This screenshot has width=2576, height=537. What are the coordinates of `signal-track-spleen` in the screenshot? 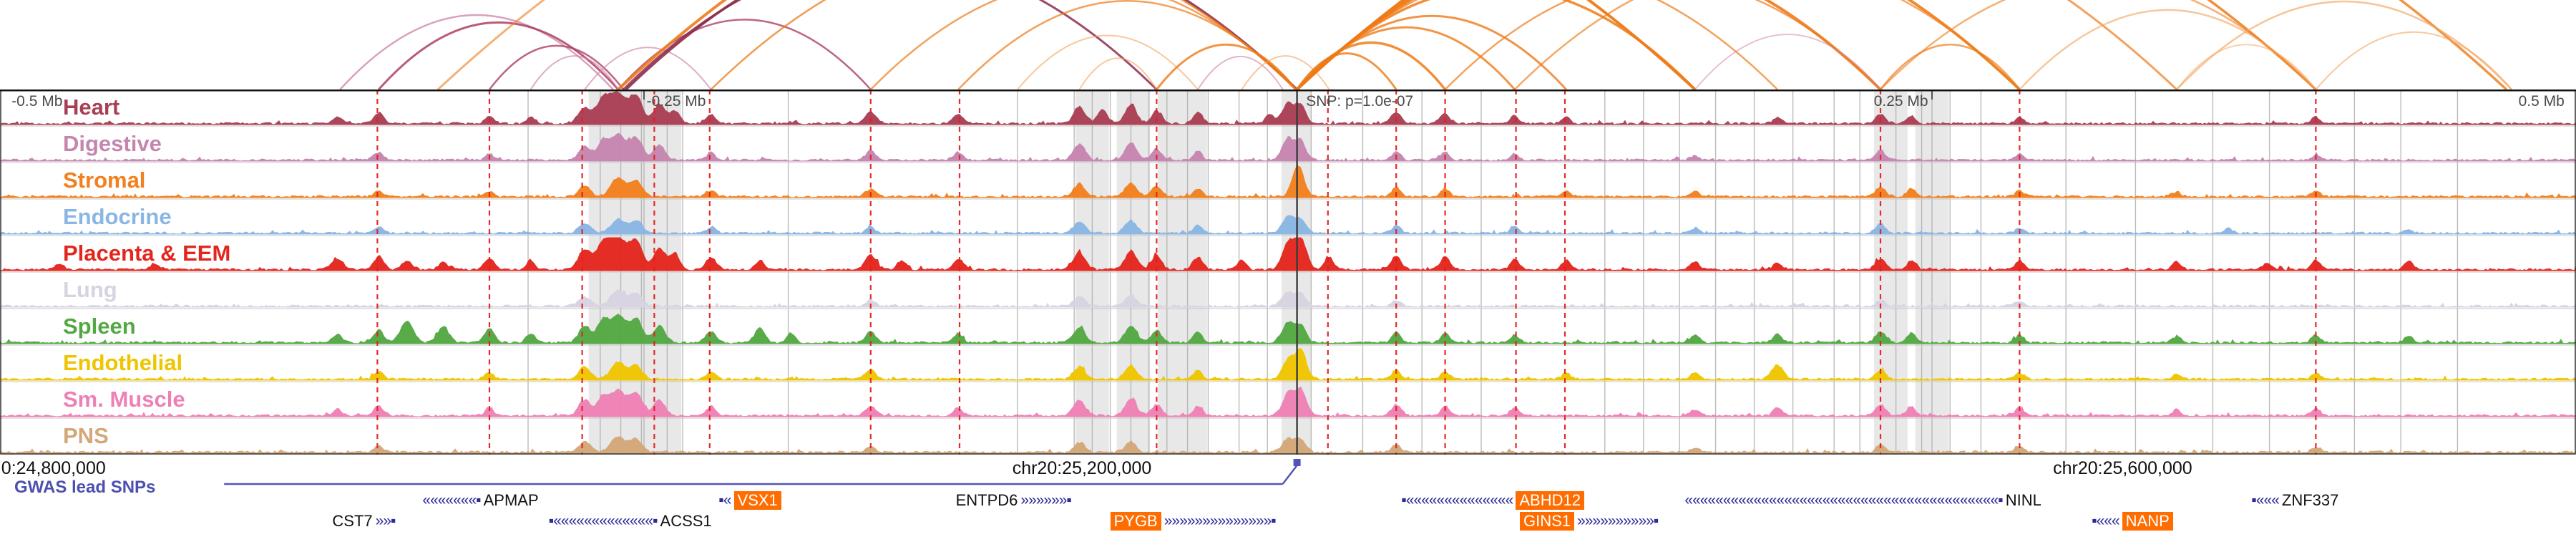 It's located at (1288, 328).